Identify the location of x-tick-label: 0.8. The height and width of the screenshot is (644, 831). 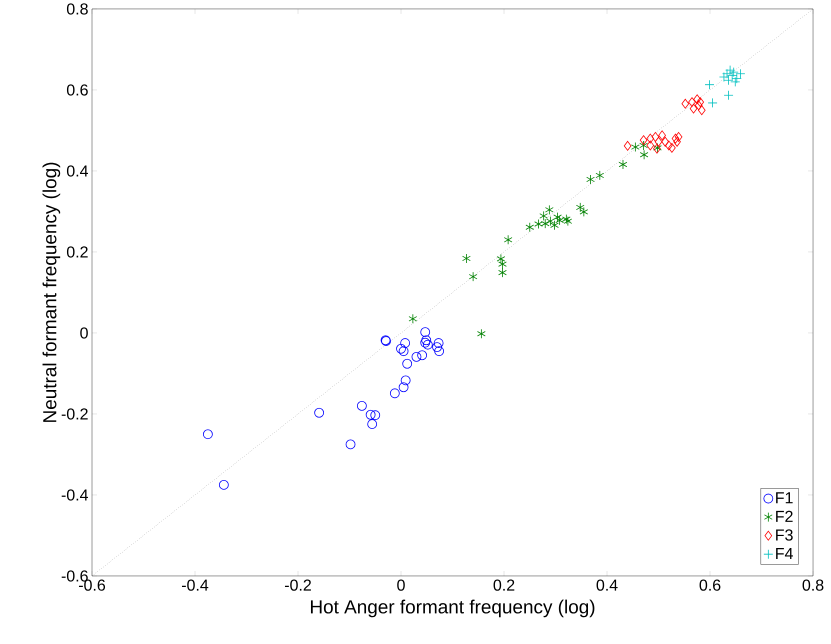
(813, 585).